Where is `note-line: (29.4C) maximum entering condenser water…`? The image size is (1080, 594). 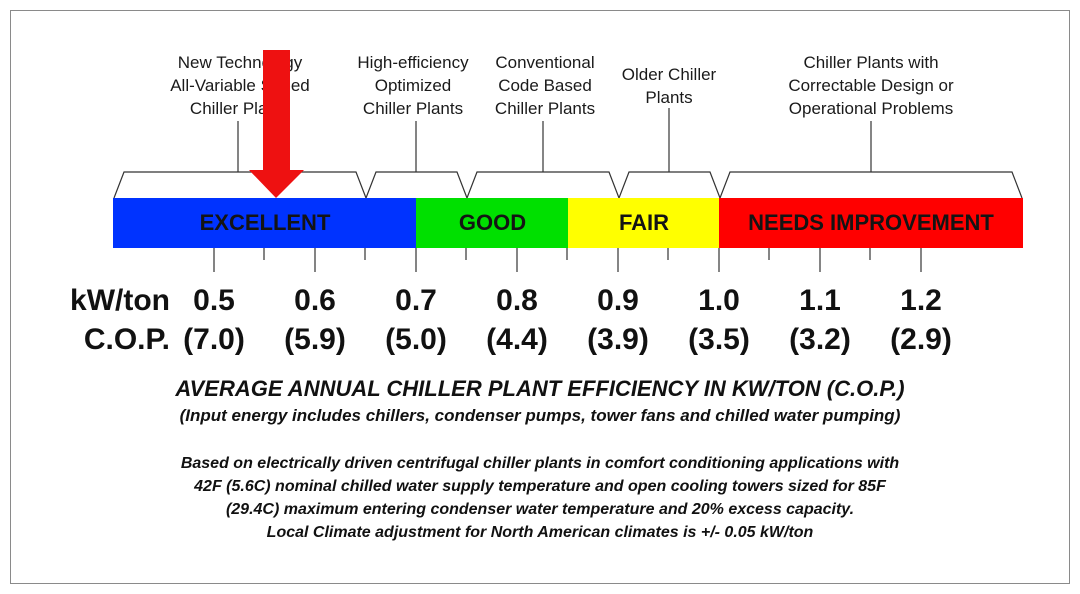
note-line: (29.4C) maximum entering condenser water… is located at coordinates (540, 509).